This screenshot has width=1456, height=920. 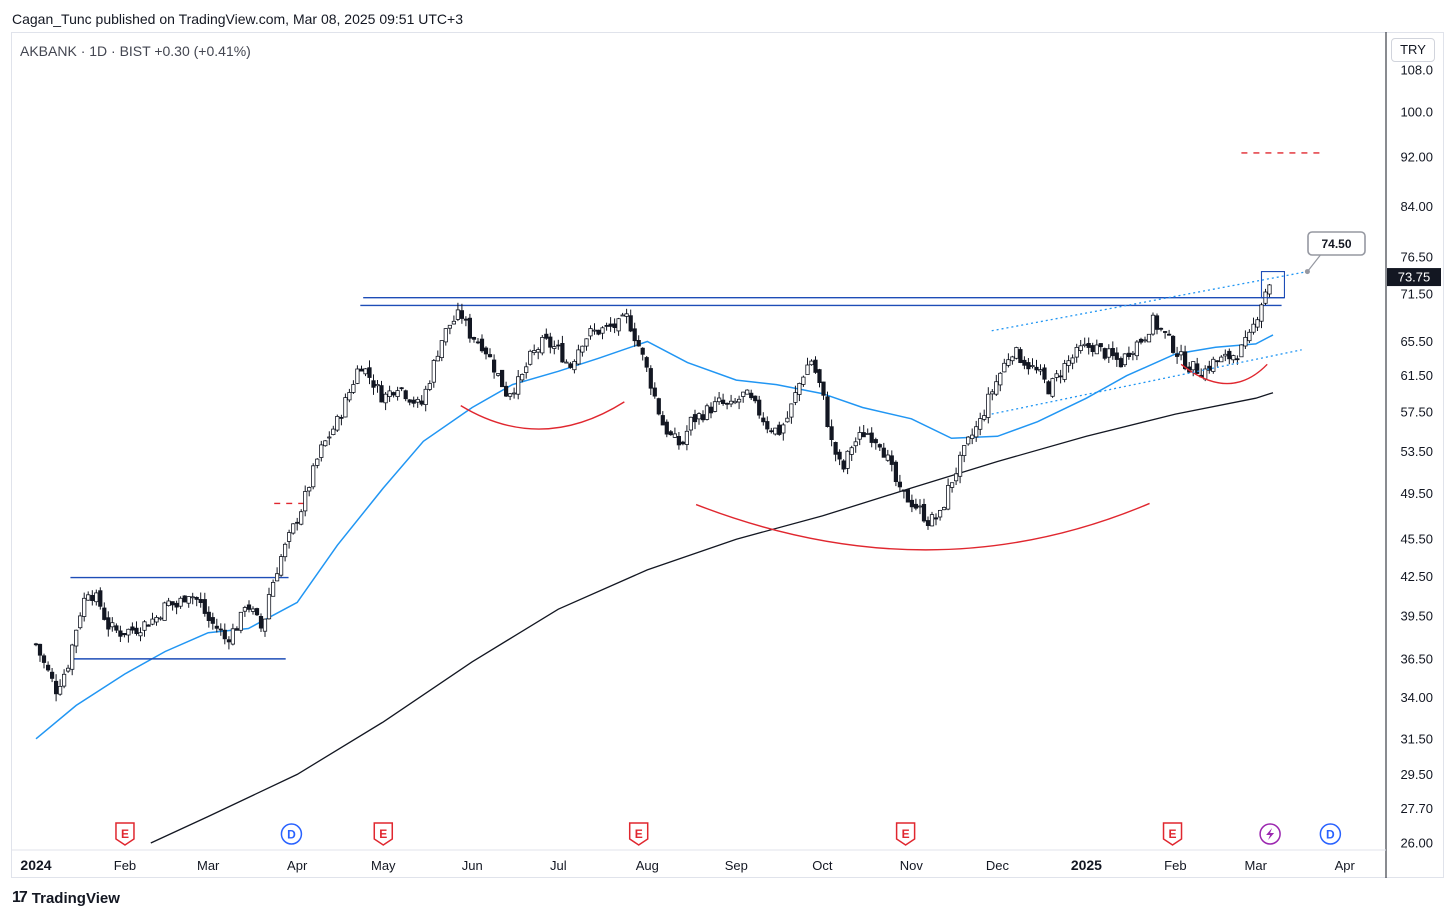 I want to click on price-box, so click(x=1272, y=285).